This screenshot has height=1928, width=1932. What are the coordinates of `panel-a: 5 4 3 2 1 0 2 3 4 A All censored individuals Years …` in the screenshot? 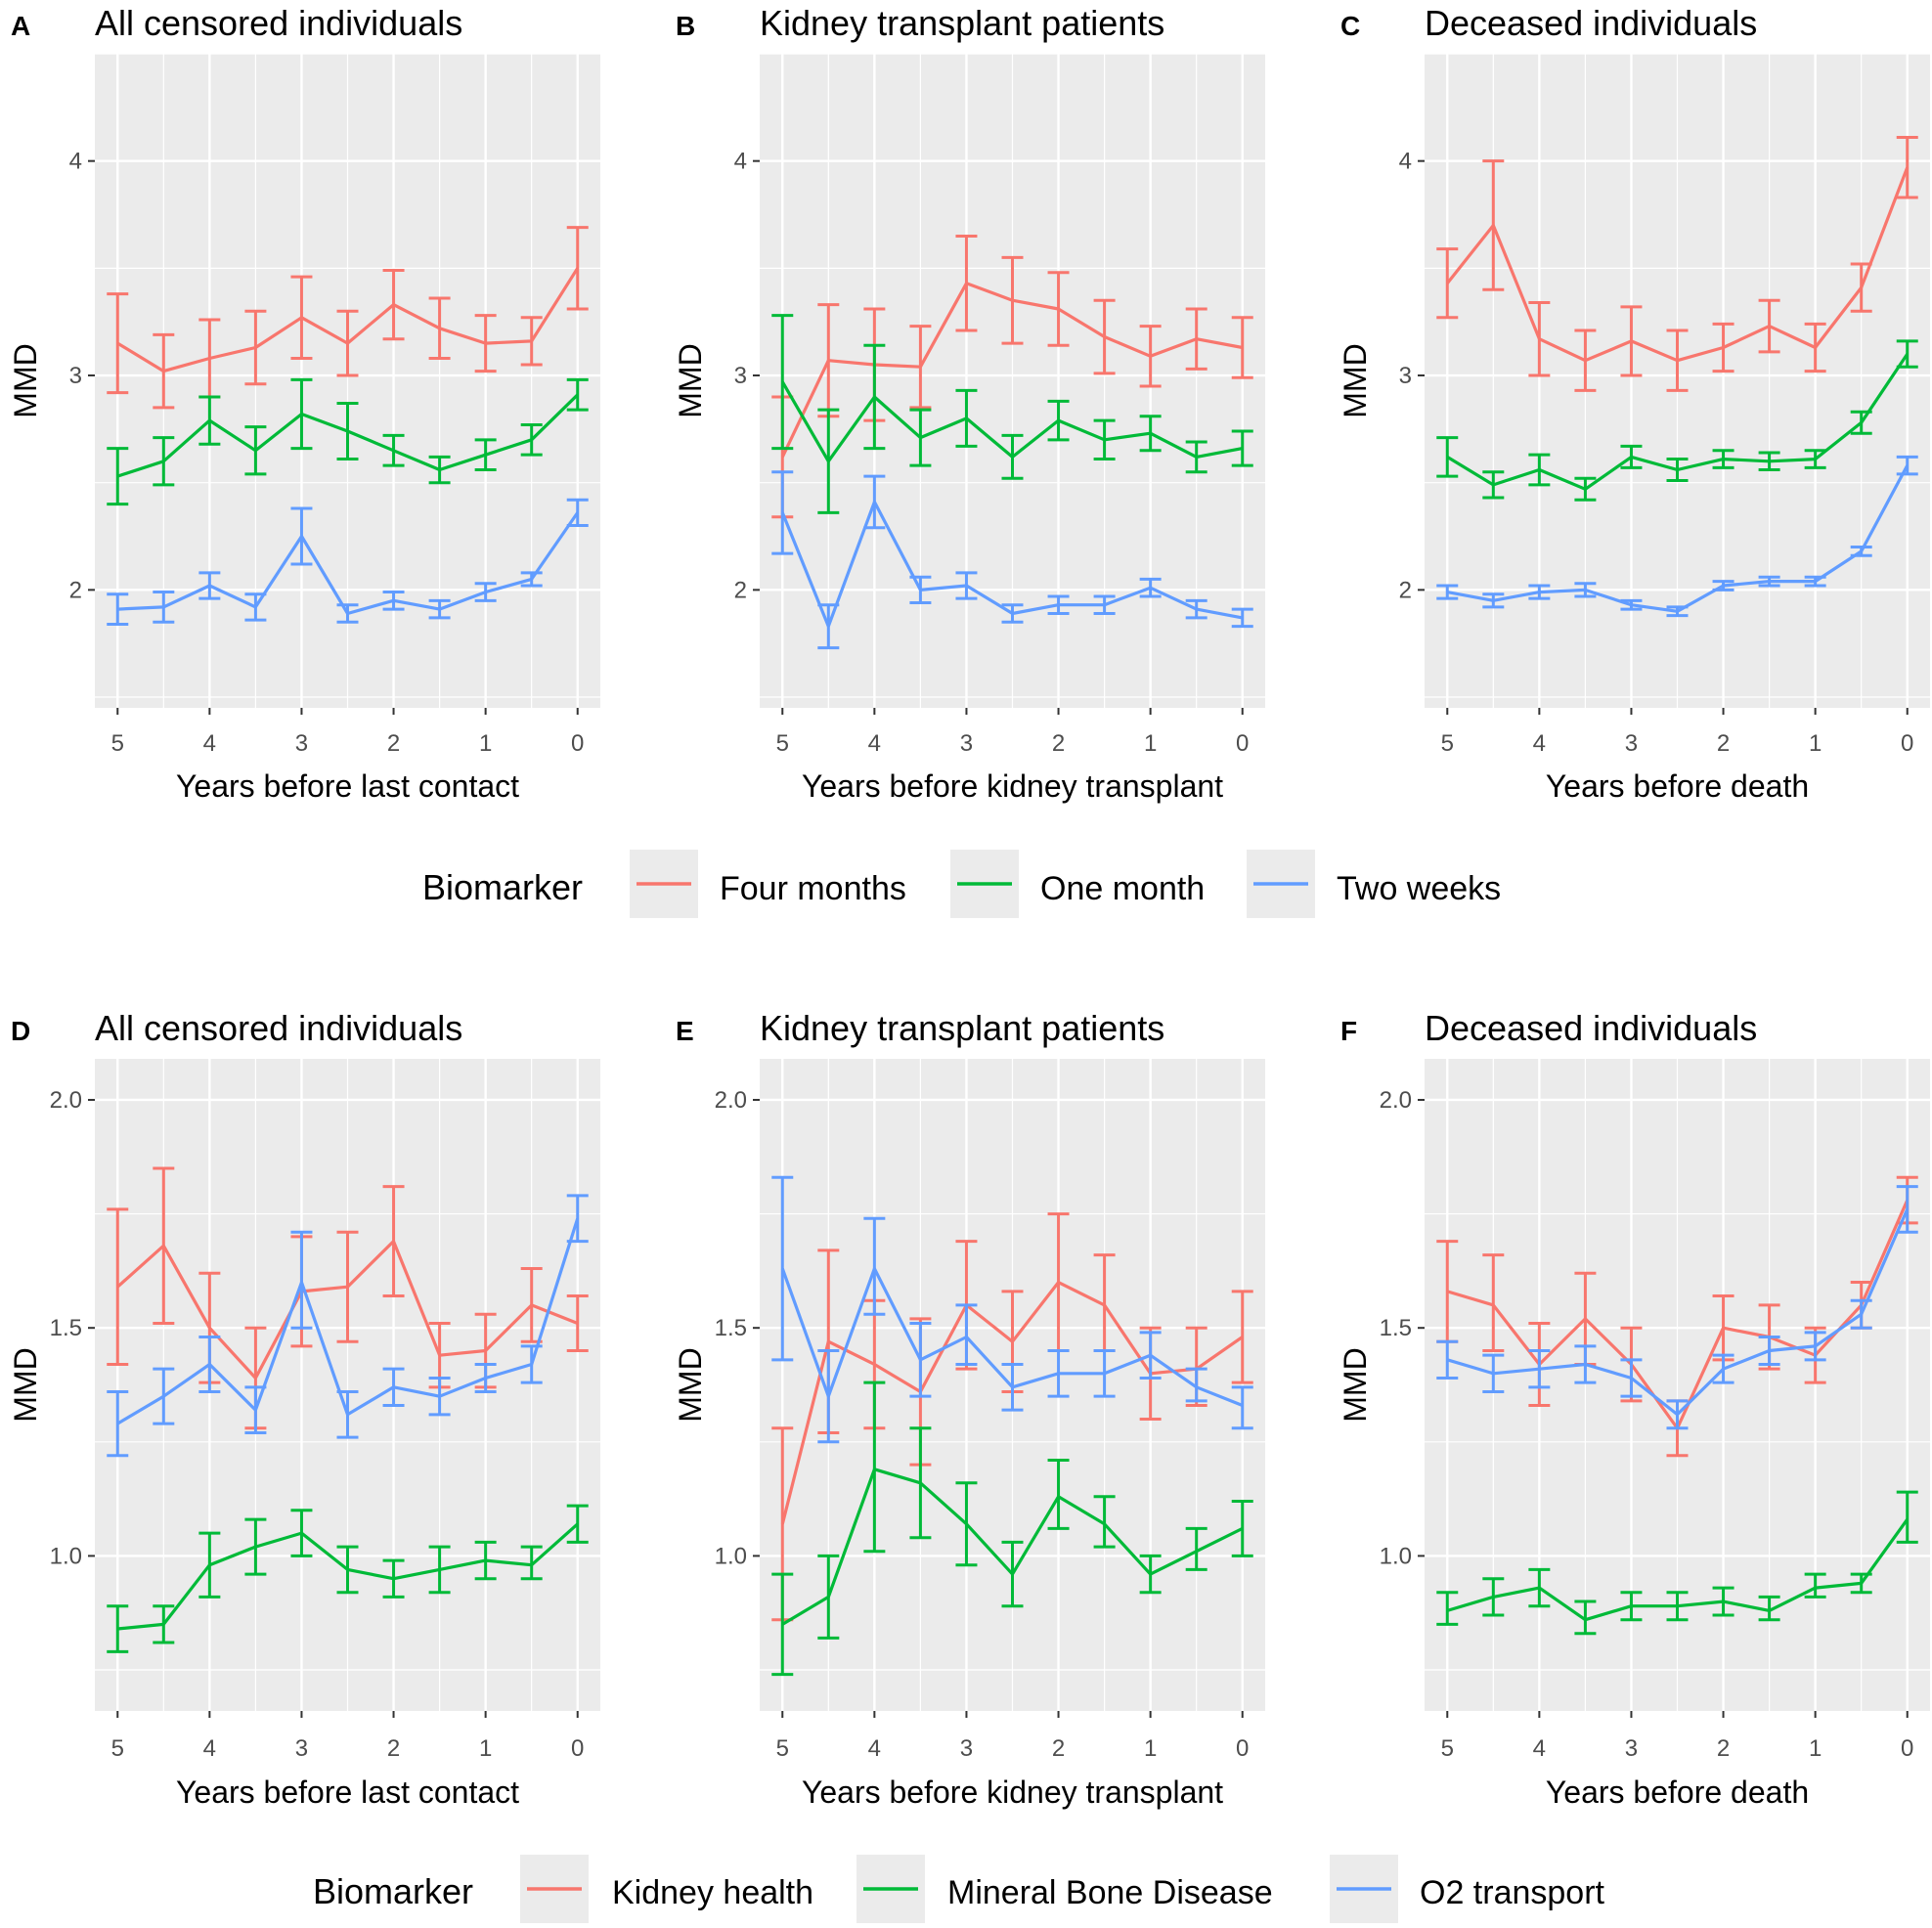 It's located at (304, 403).